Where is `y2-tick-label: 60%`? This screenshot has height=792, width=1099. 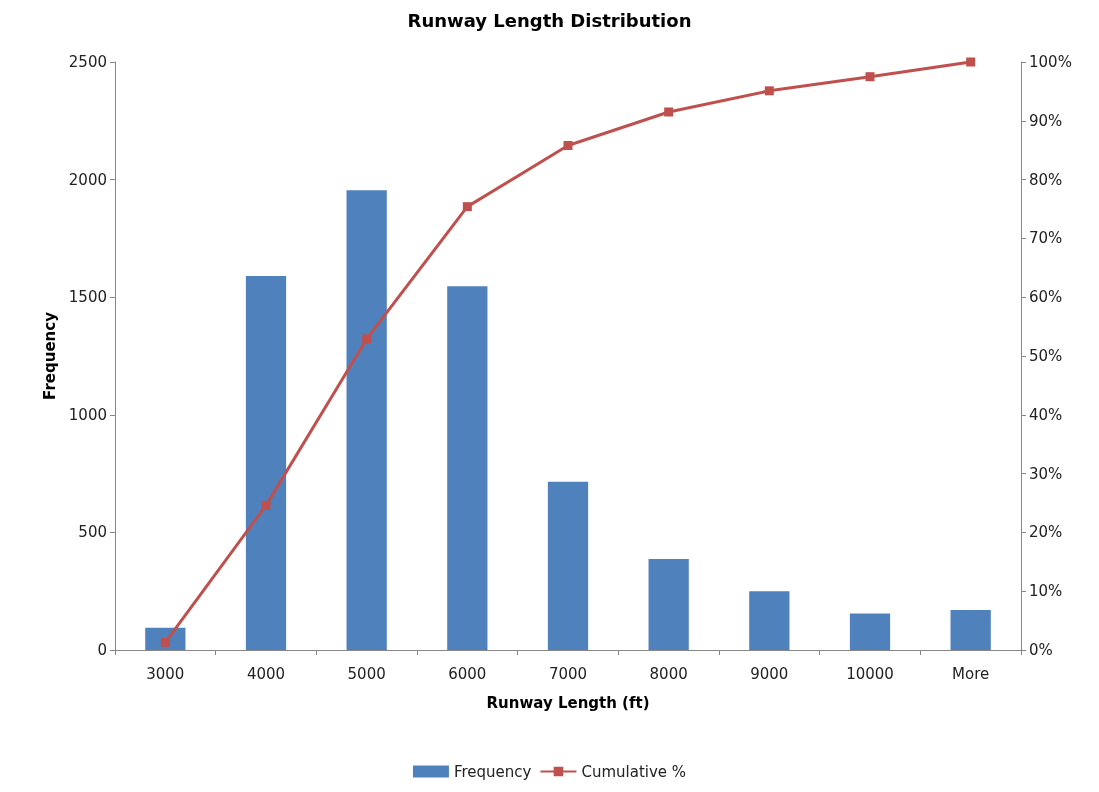 y2-tick-label: 60% is located at coordinates (1046, 297).